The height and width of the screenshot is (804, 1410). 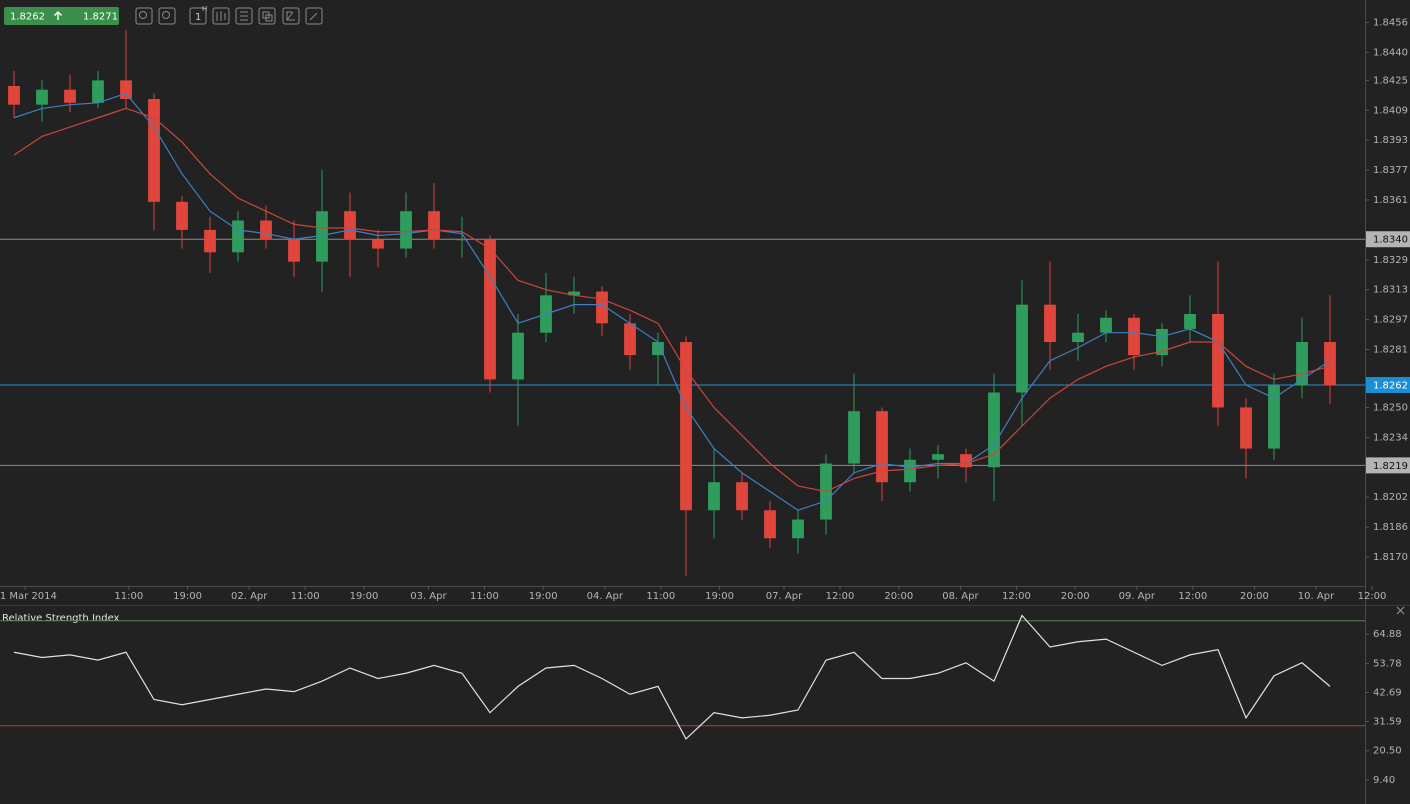 What do you see at coordinates (144, 16) in the screenshot?
I see `zoom-out-button` at bounding box center [144, 16].